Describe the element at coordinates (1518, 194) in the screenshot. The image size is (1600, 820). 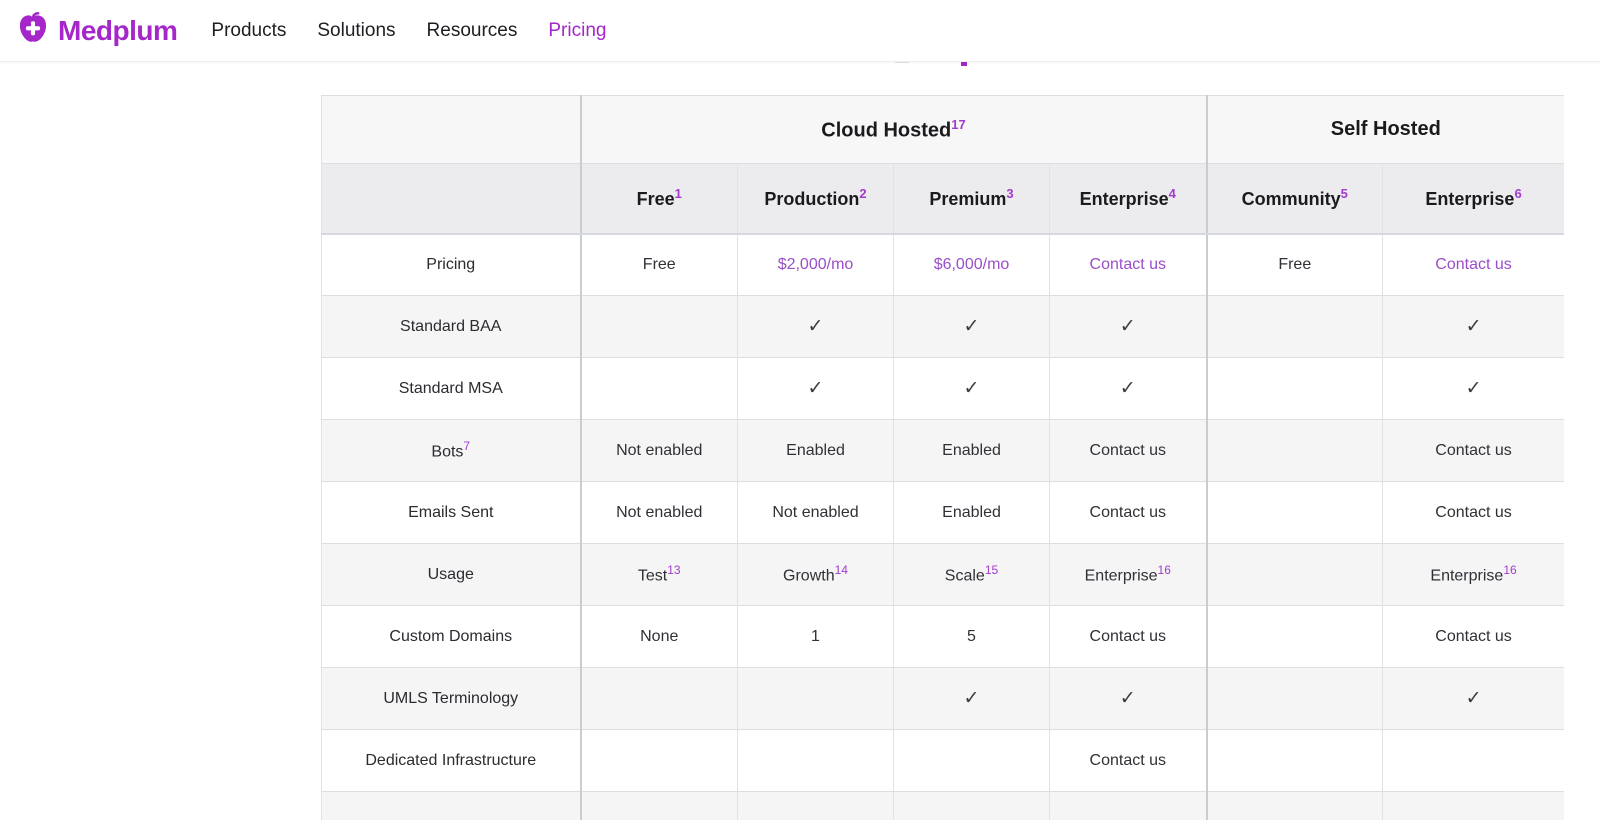
I see `footnote-sup: 6` at that location.